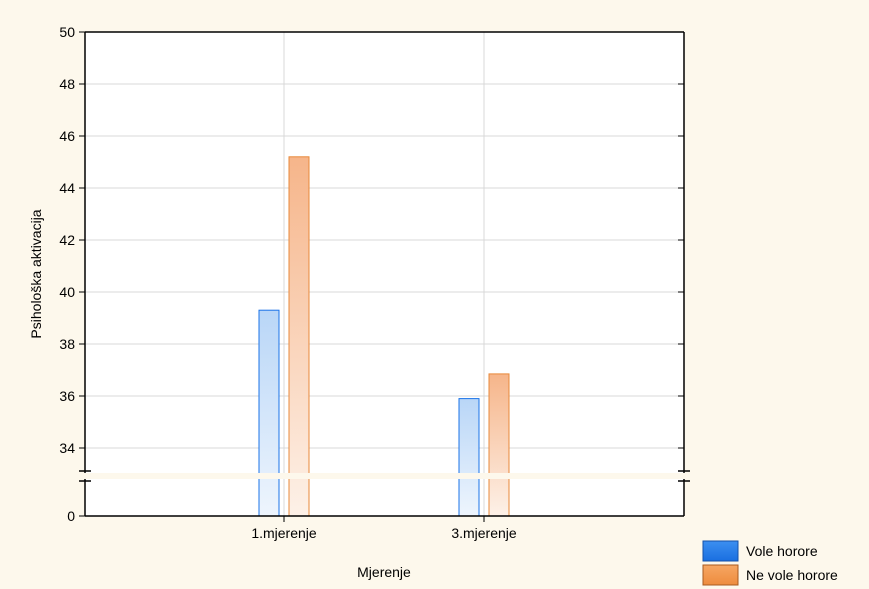  I want to click on y-tick-label: 36, so click(67, 396).